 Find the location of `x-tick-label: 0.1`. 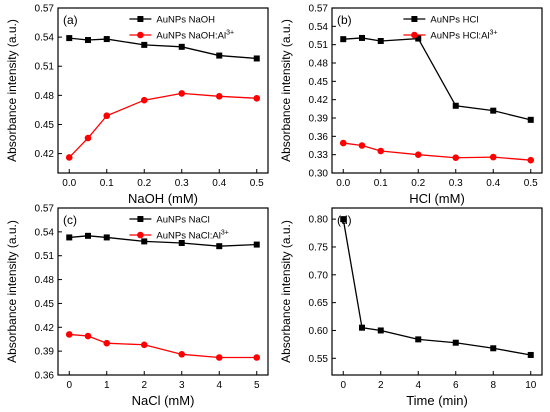

x-tick-label: 0.1 is located at coordinates (107, 183).